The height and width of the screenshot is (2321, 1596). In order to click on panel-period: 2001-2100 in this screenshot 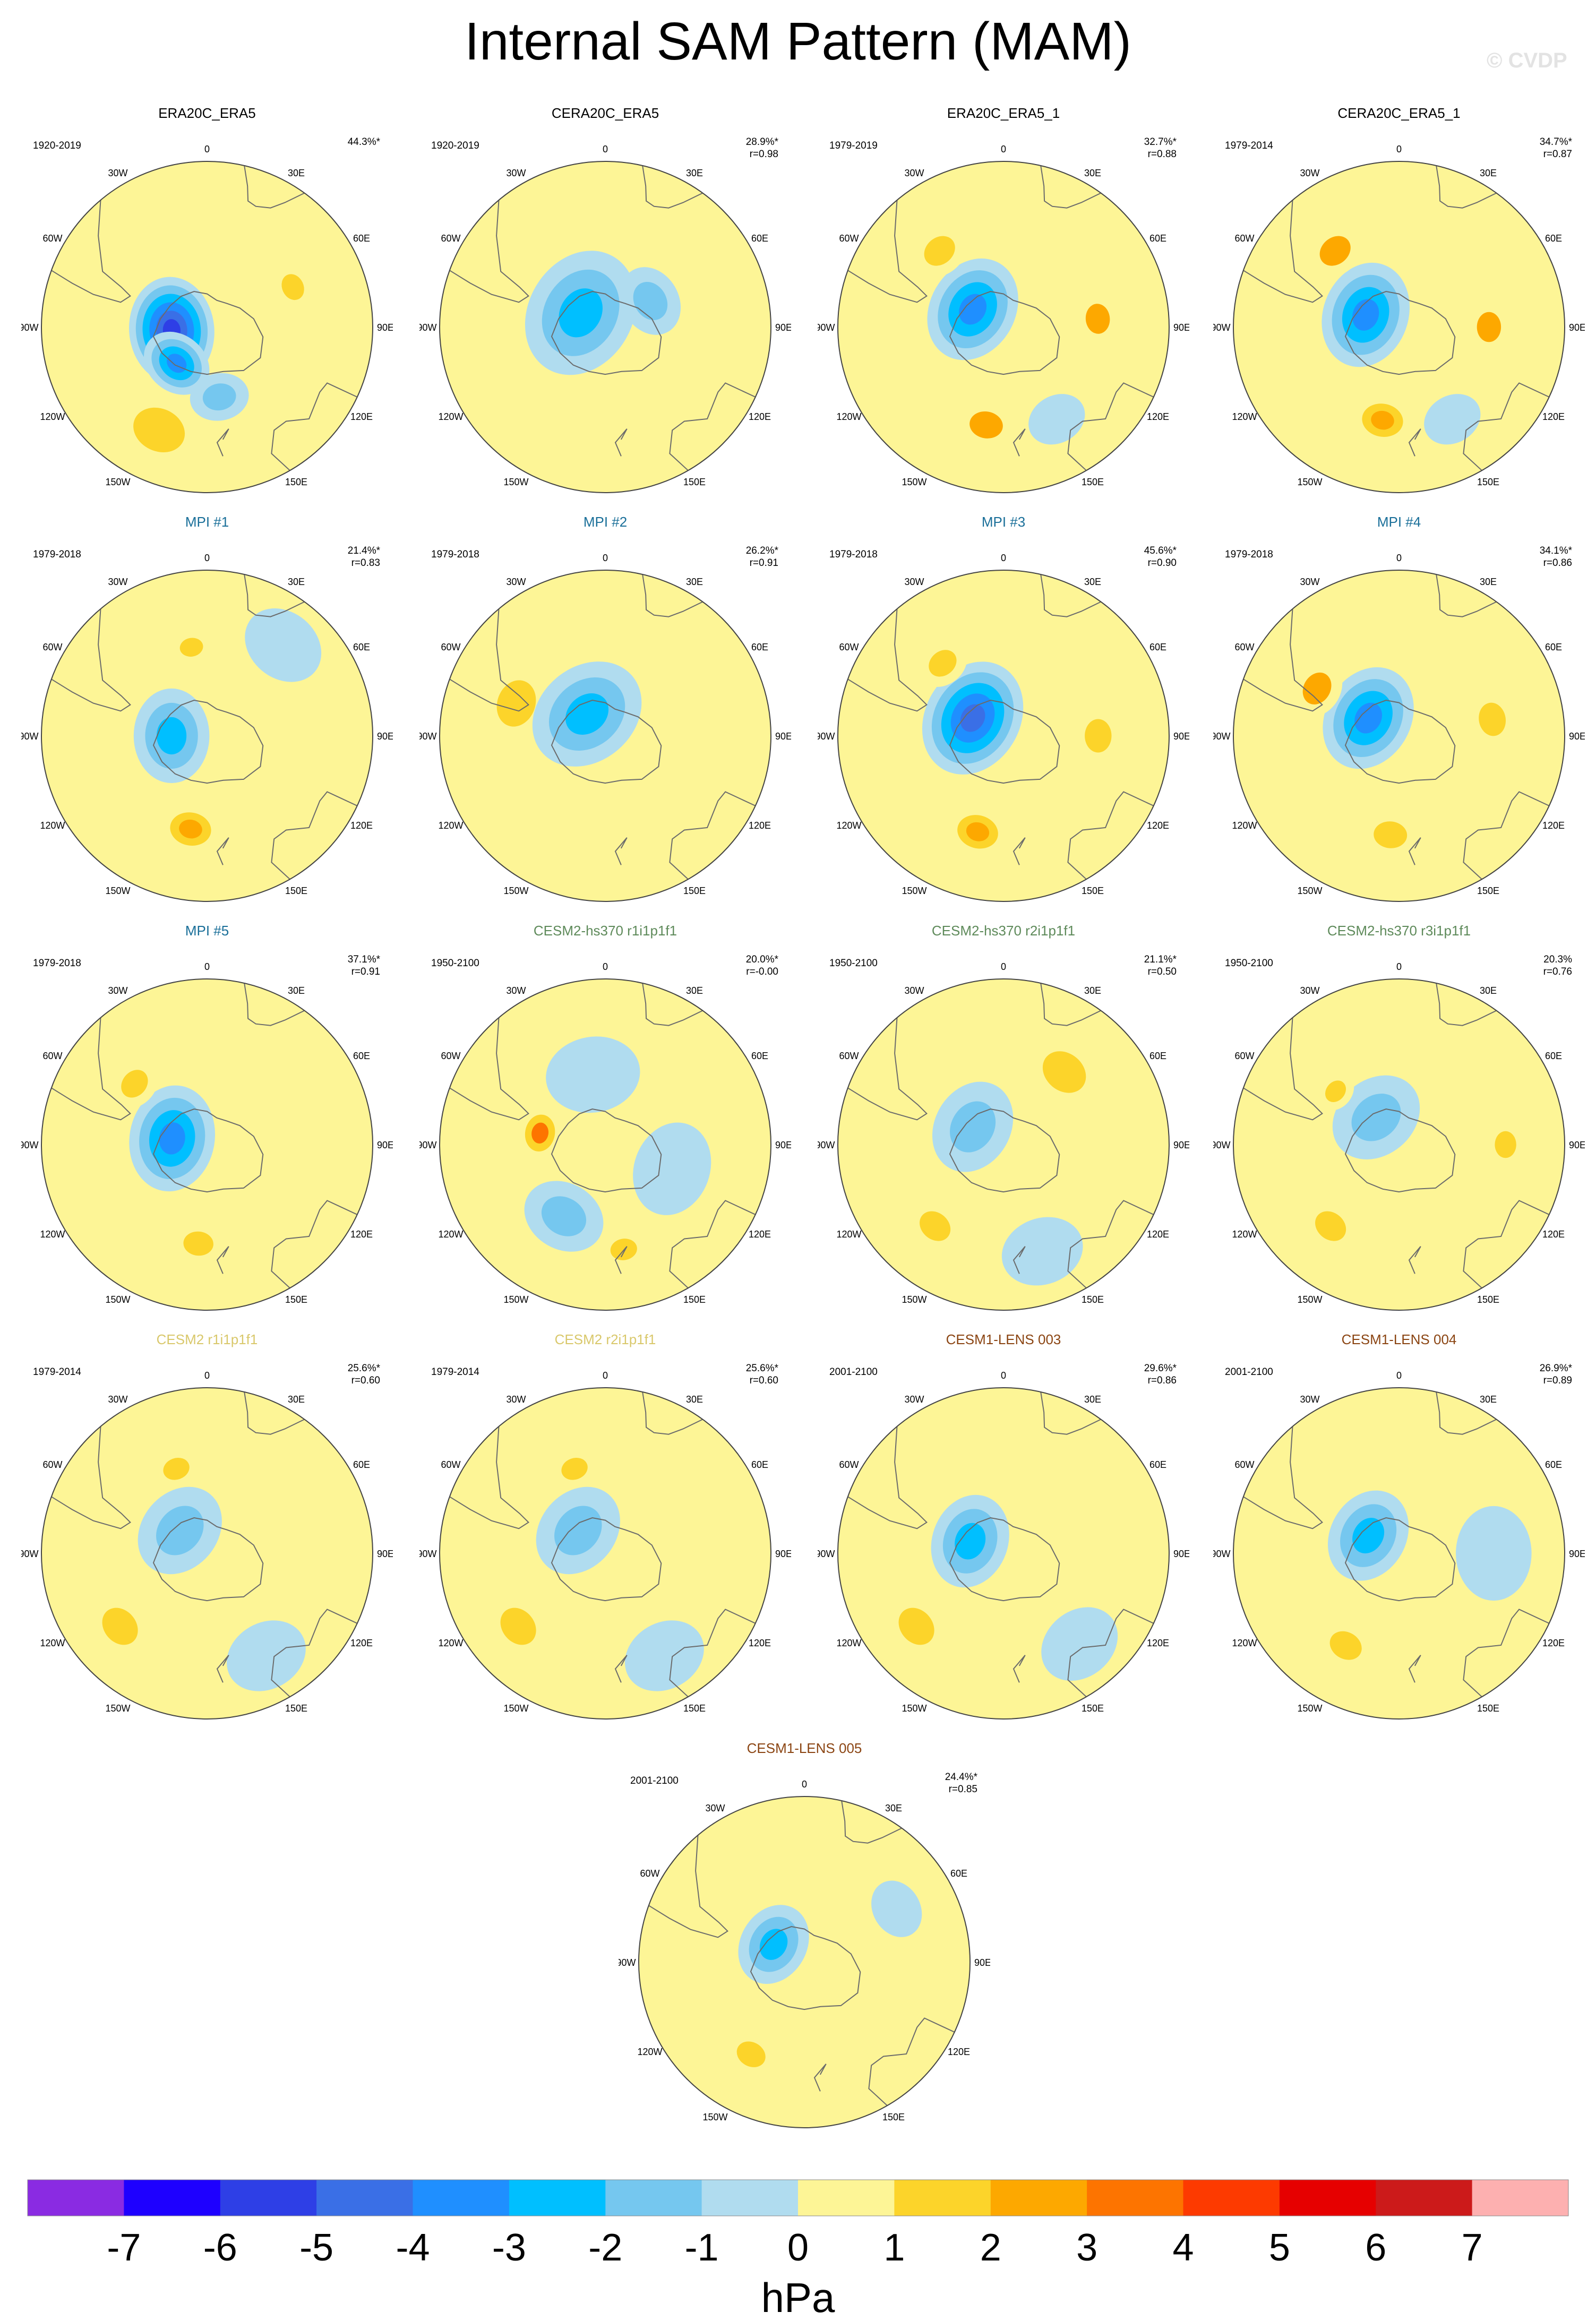, I will do `click(854, 1372)`.